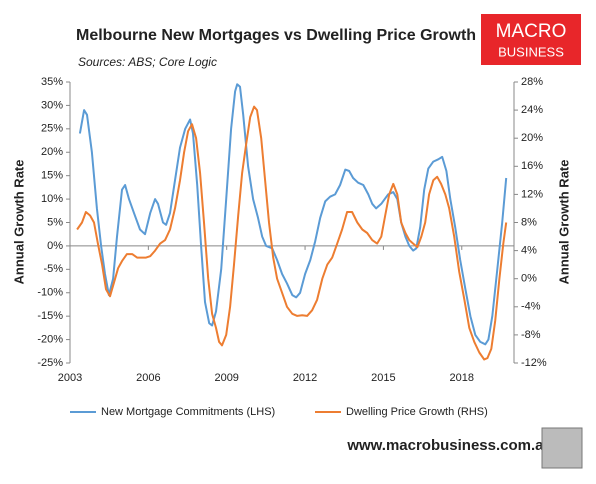  I want to click on logo-text: BUSINESS, so click(531, 51).